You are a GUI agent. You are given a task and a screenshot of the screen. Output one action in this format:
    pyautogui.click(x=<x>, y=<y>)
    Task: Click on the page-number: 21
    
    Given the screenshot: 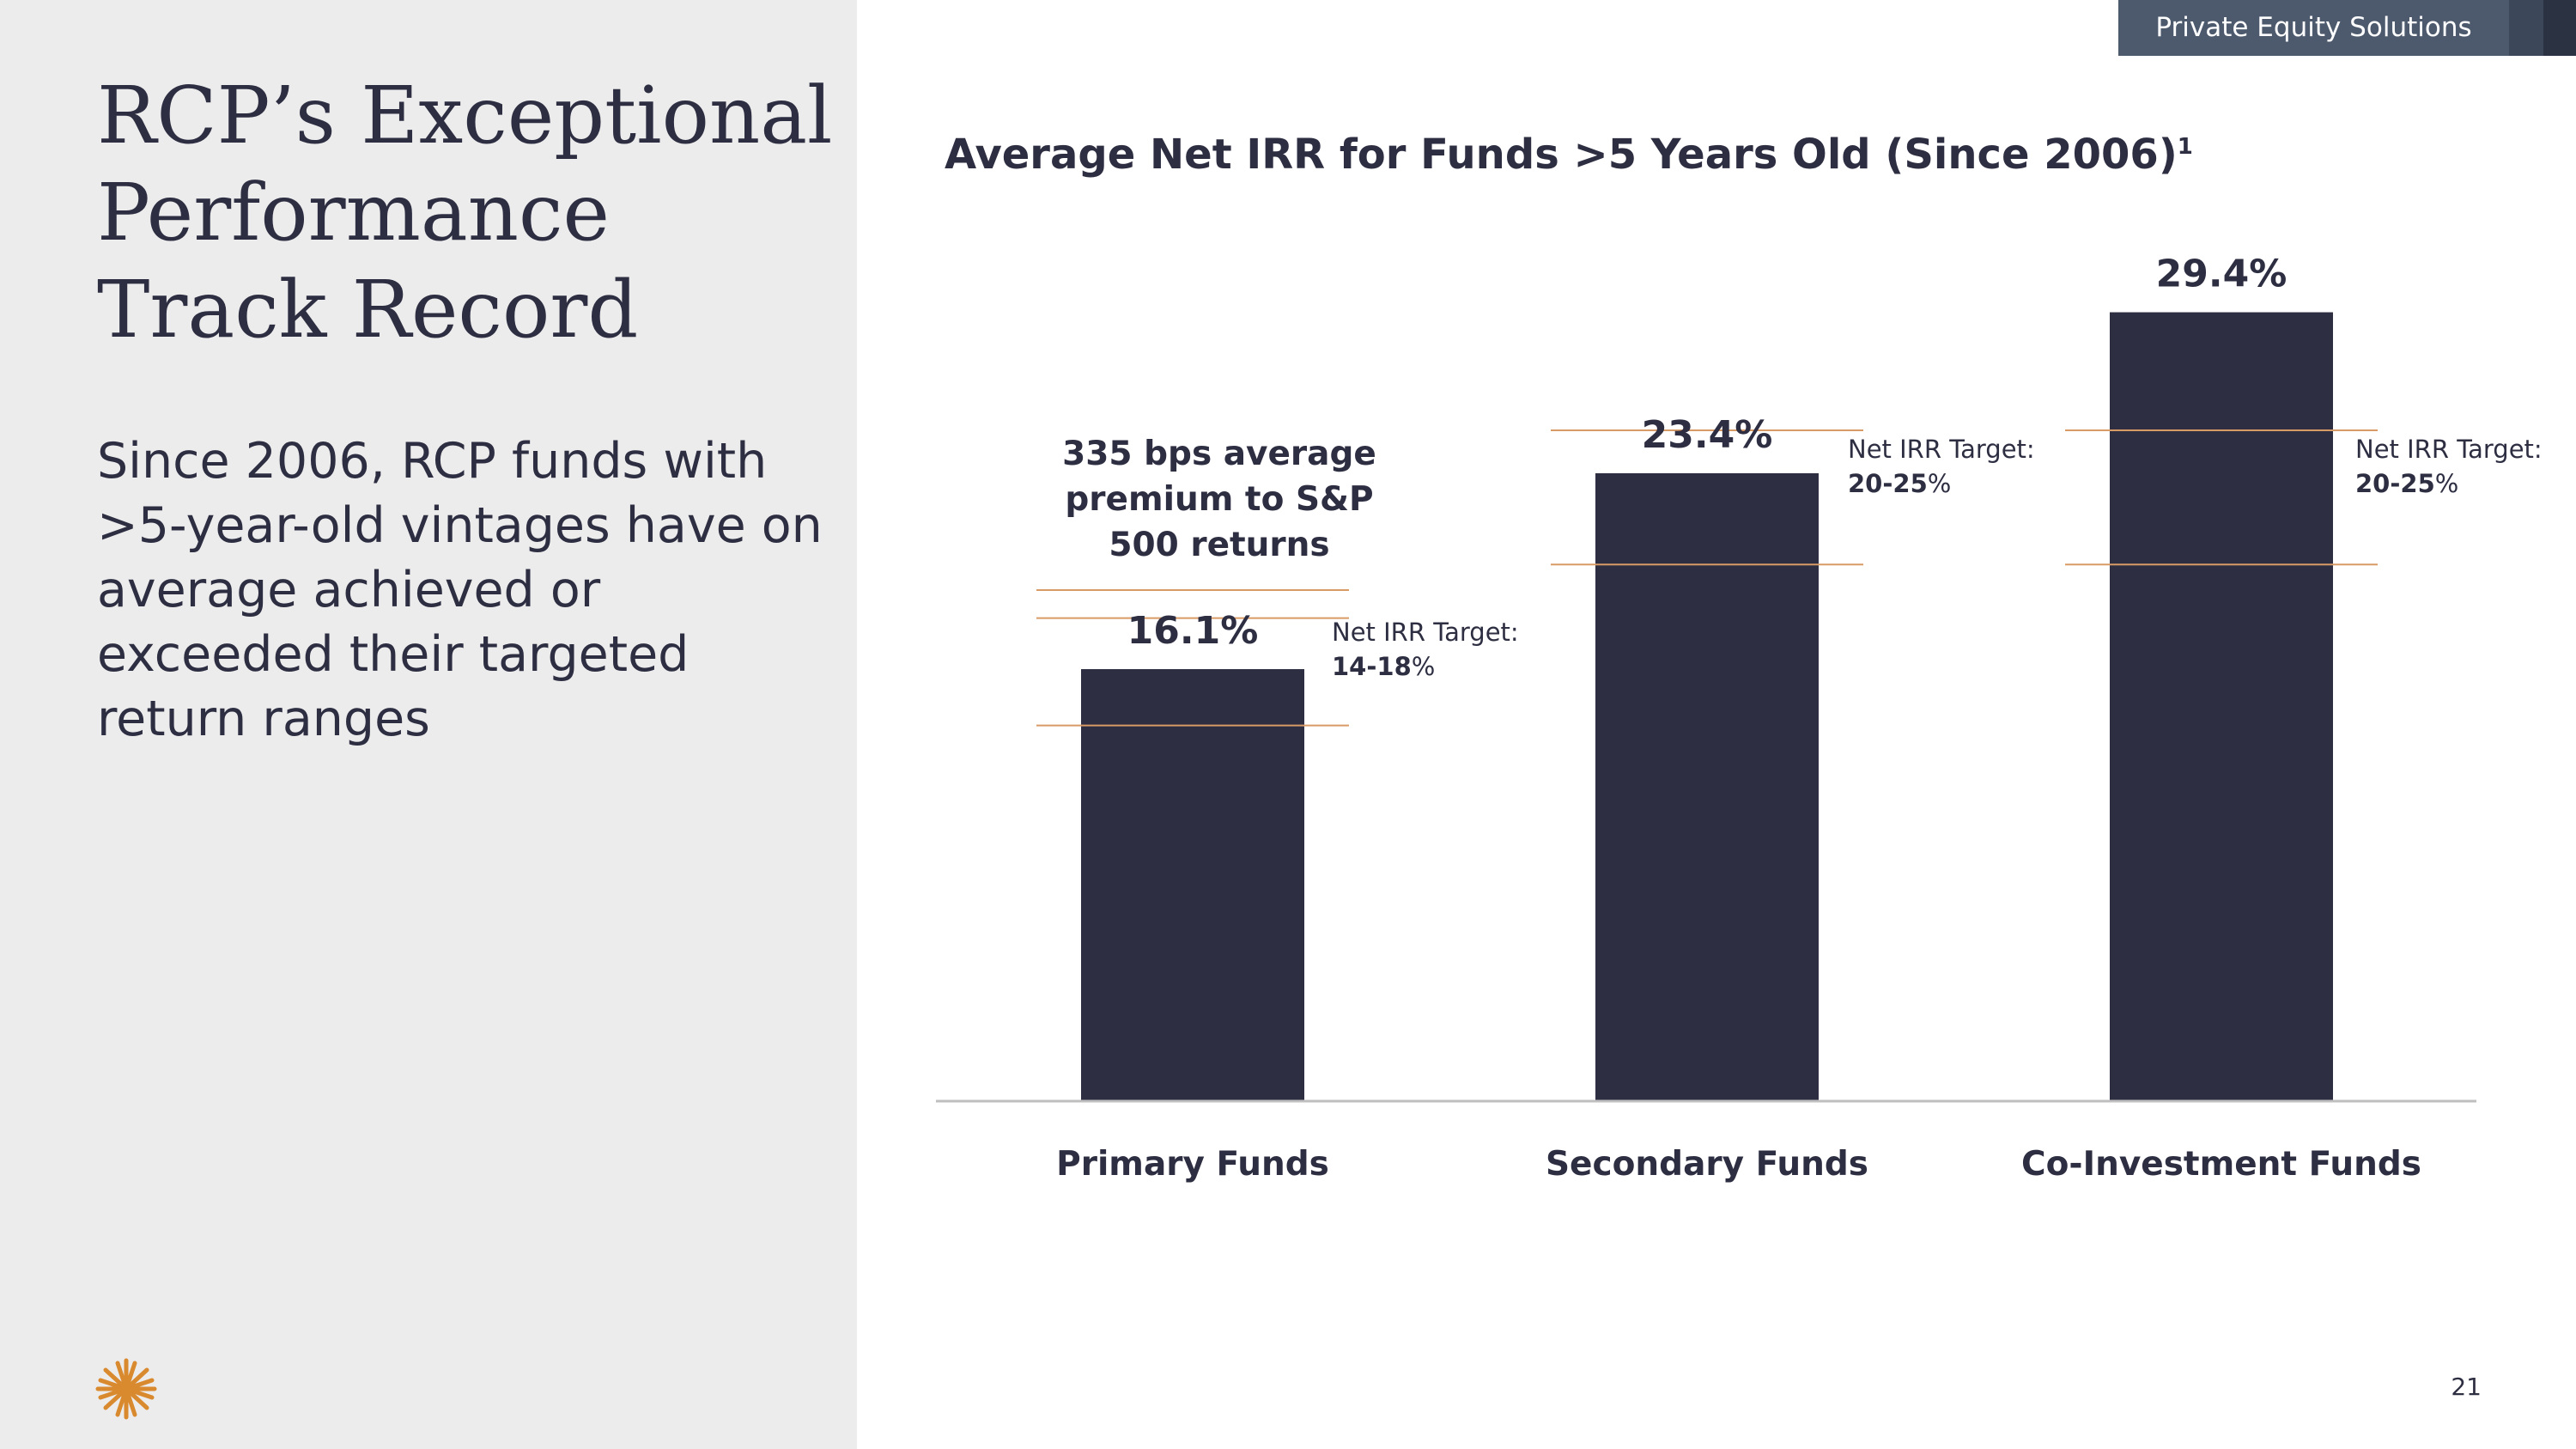 What is the action you would take?
    pyautogui.click(x=2466, y=1387)
    